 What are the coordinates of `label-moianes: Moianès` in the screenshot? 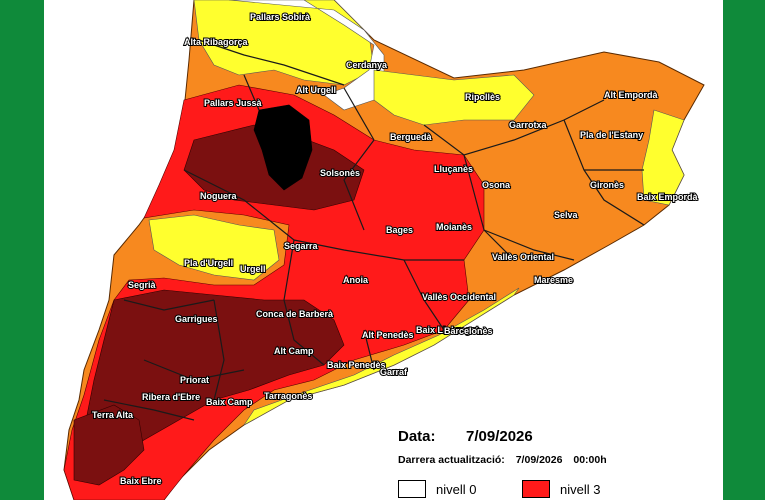 It's located at (454, 227).